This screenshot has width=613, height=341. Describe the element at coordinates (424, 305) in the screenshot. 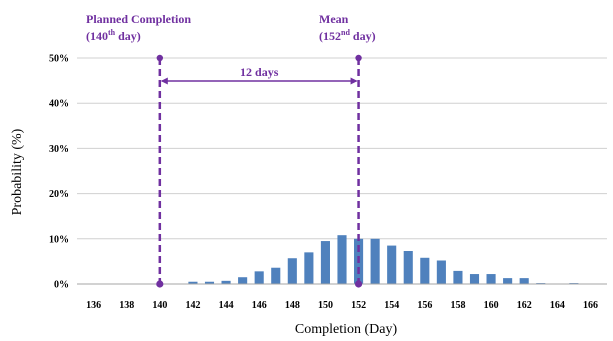

I see `x-tick-label: 156` at that location.